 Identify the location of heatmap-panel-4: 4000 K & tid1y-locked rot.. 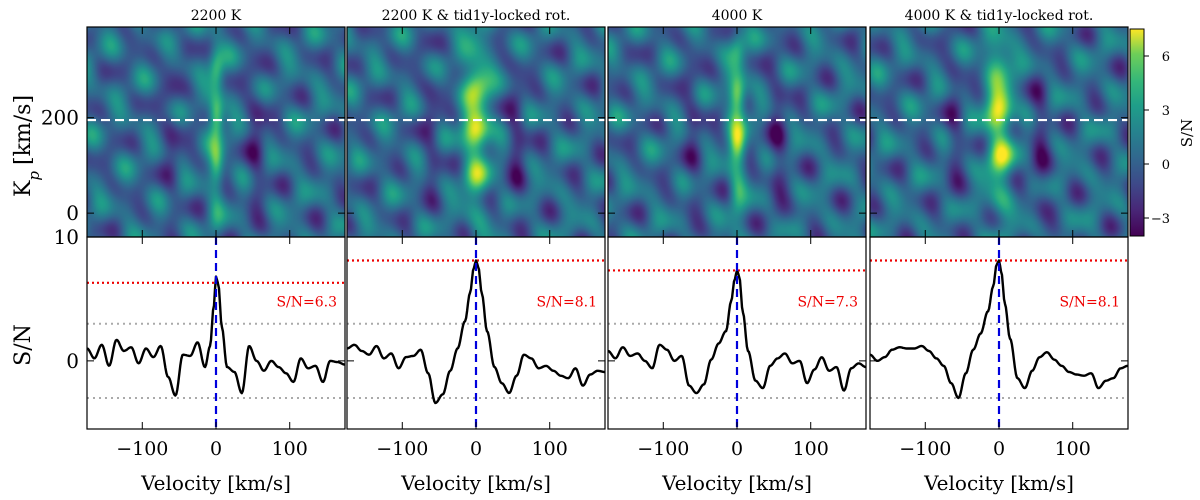
(999, 123).